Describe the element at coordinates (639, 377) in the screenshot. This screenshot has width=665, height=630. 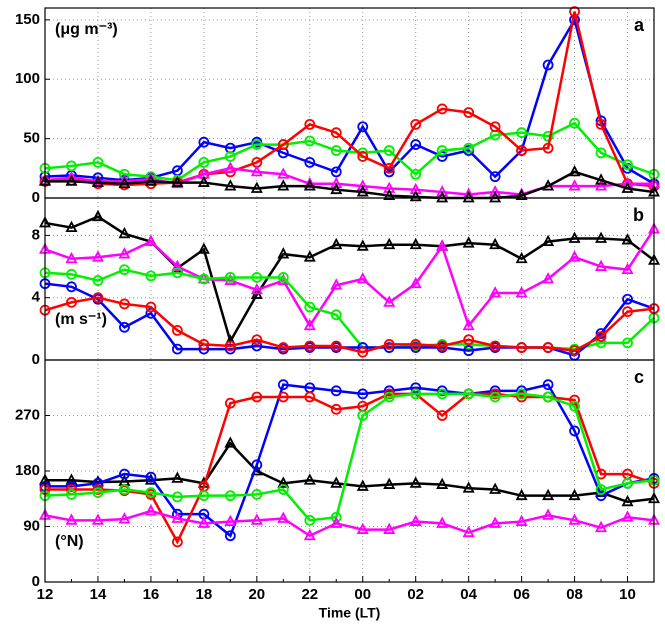
I see `panel-label: c` at that location.